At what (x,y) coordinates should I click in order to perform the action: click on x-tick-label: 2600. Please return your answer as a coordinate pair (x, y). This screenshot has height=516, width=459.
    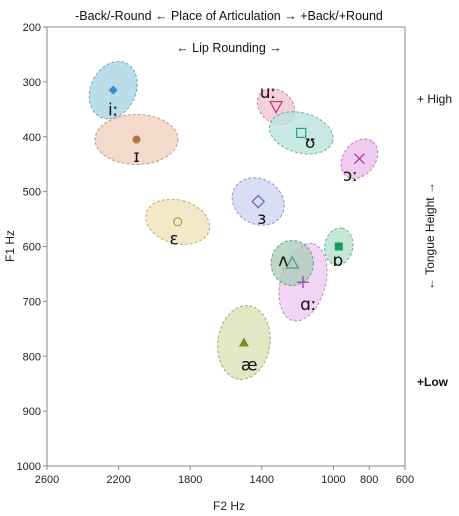
    Looking at the image, I should click on (47, 480).